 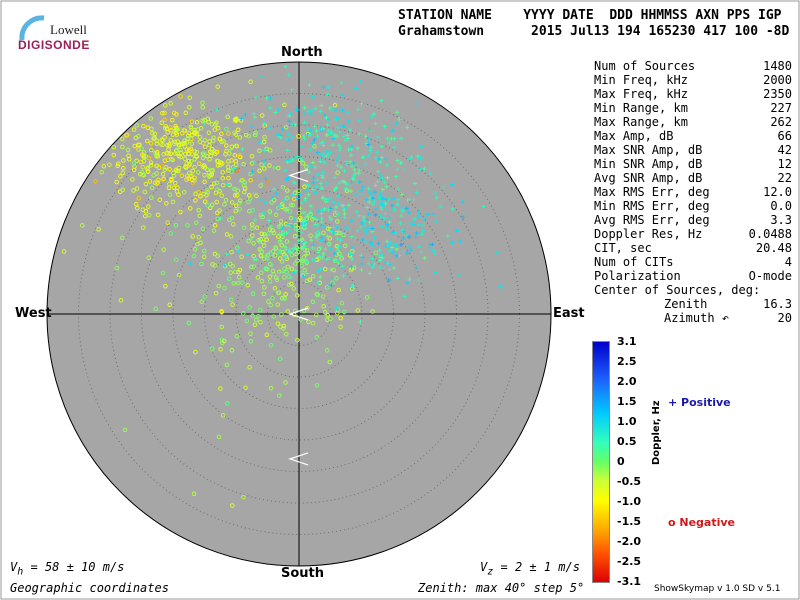 I want to click on stat-row: Max Amp, dB 66, so click(x=693, y=136).